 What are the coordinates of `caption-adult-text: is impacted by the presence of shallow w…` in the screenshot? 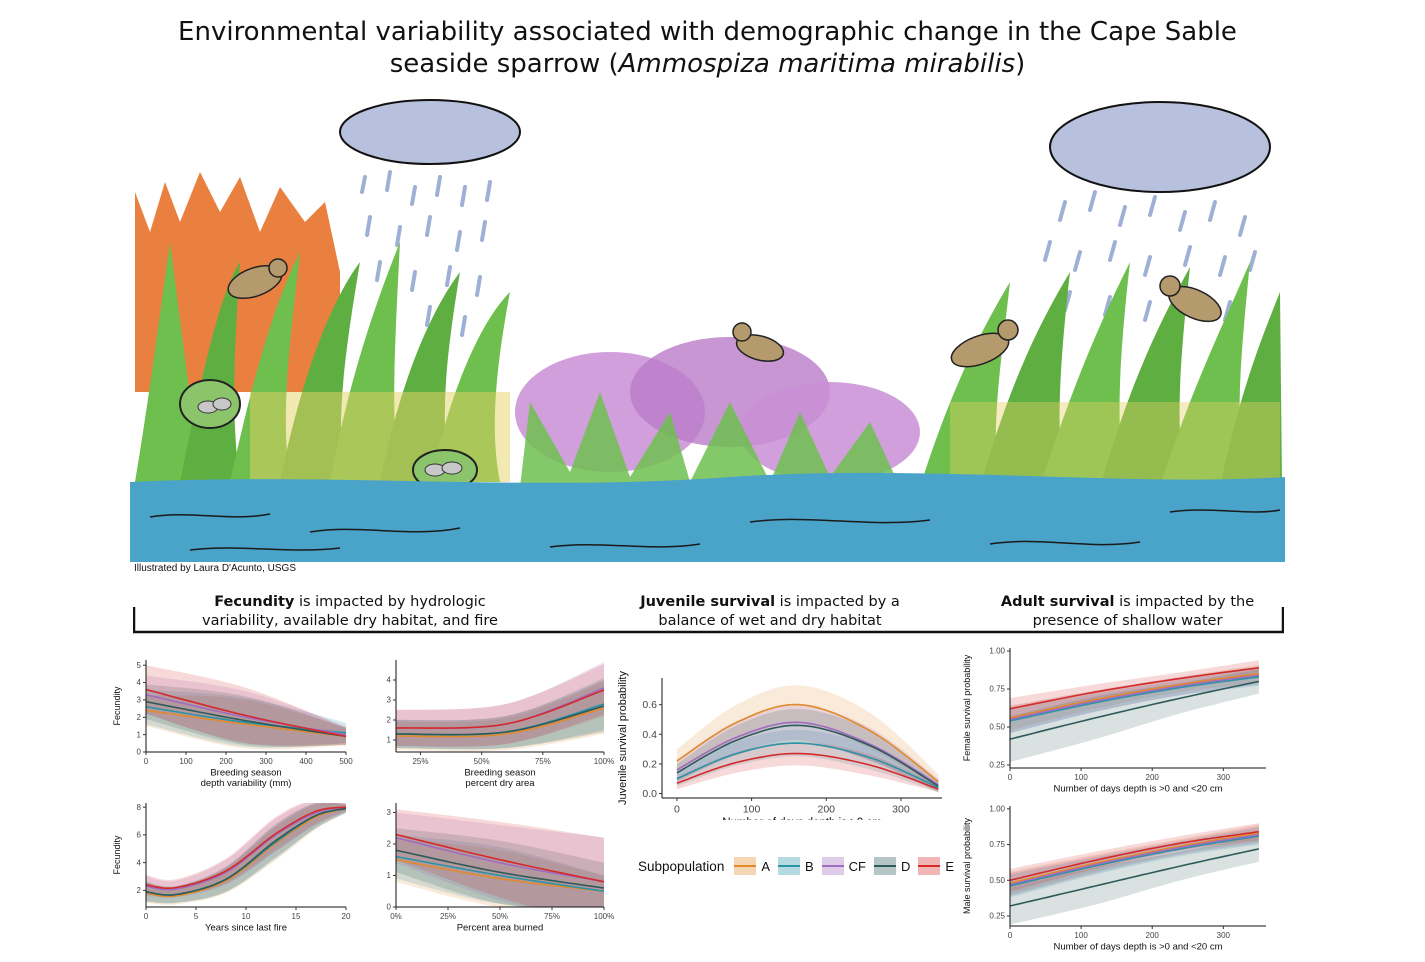 It's located at (1143, 611).